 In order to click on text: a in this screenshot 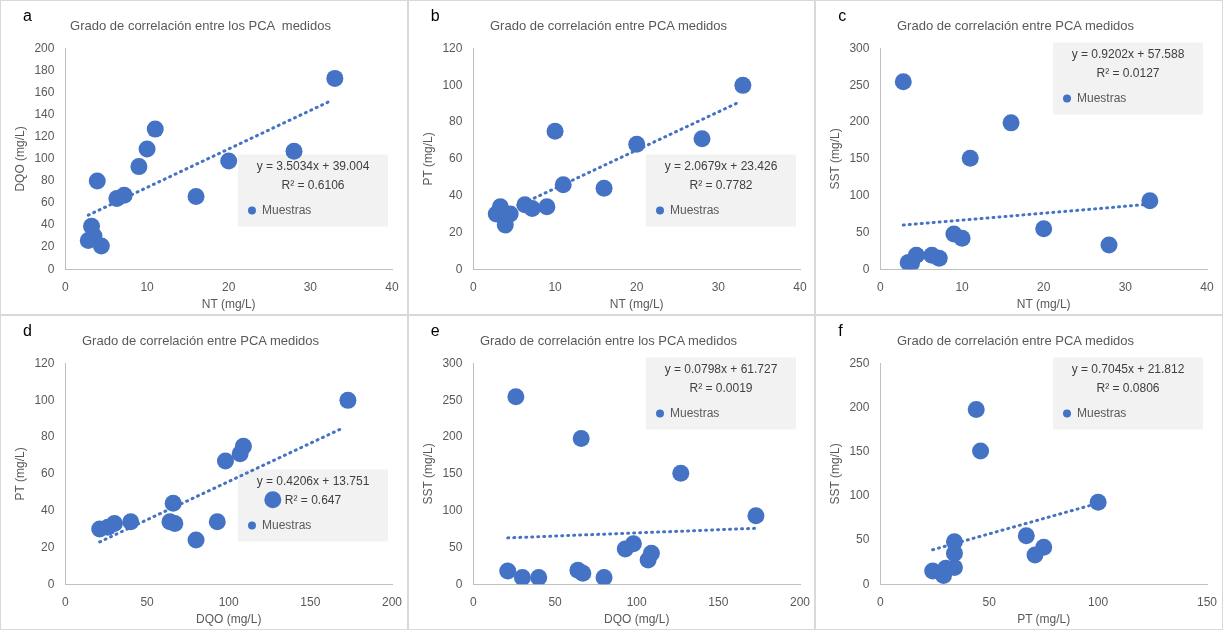, I will do `click(27, 16)`.